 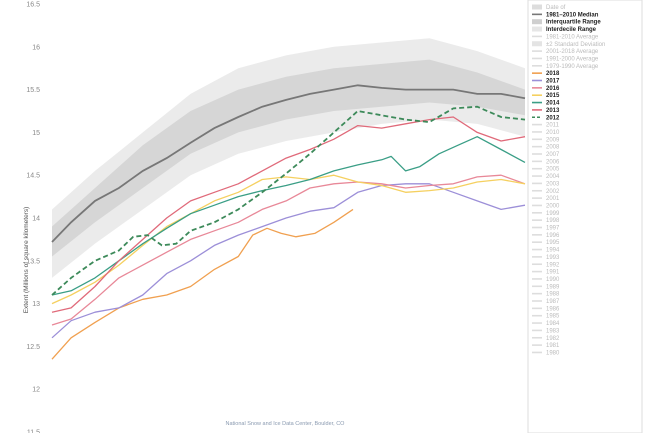 I want to click on legend-label: 1990, so click(x=553, y=280).